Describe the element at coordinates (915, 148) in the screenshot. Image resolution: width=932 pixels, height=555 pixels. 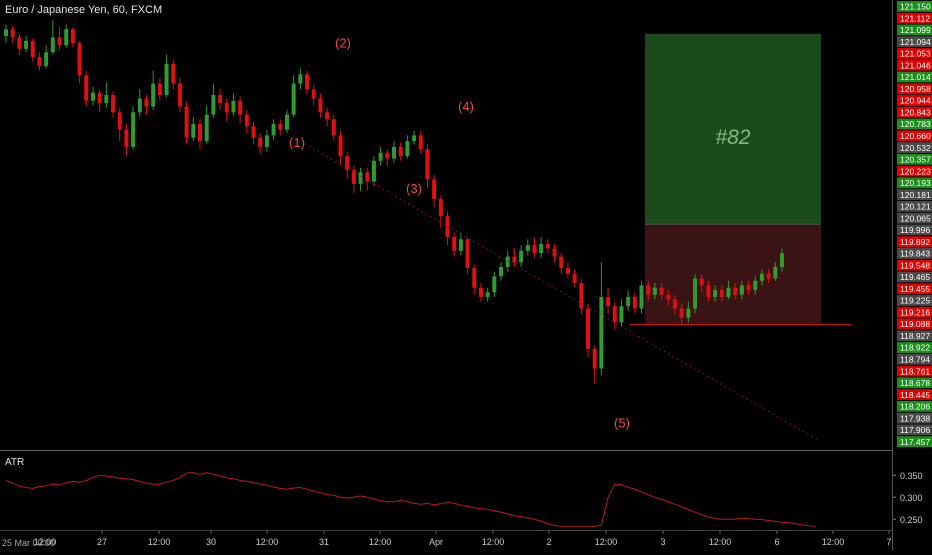
I see `price-tag-label: 120.532` at that location.